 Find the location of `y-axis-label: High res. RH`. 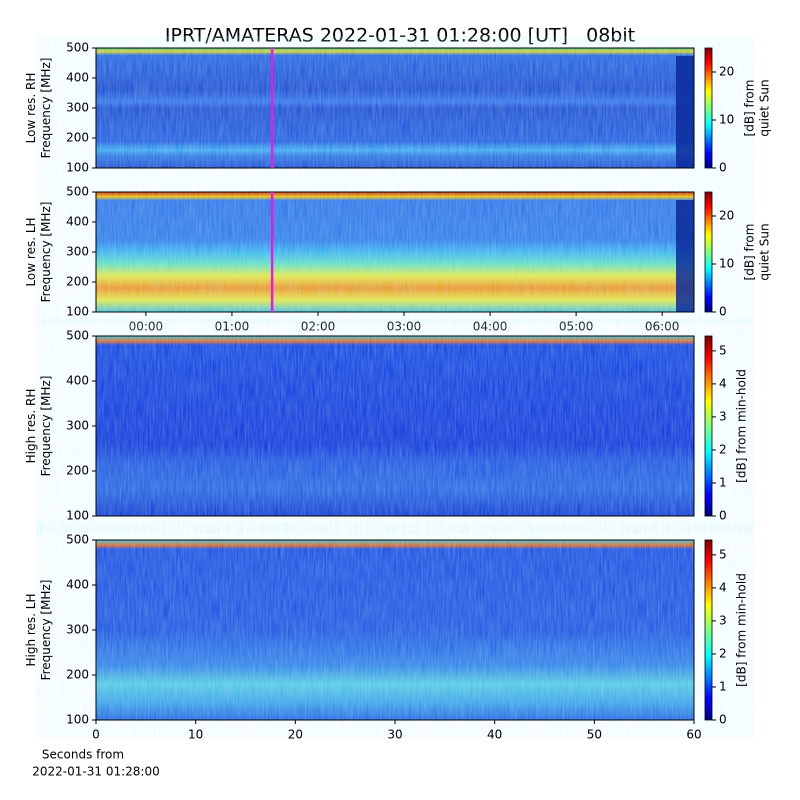

y-axis-label: High res. RH is located at coordinates (31, 426).